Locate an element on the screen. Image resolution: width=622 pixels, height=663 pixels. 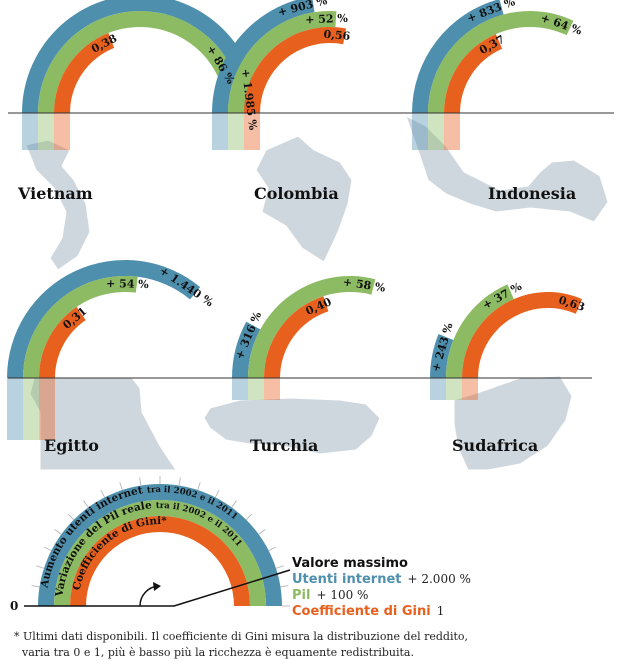
stem-pil-sudafrica is located at coordinates (454, 389).